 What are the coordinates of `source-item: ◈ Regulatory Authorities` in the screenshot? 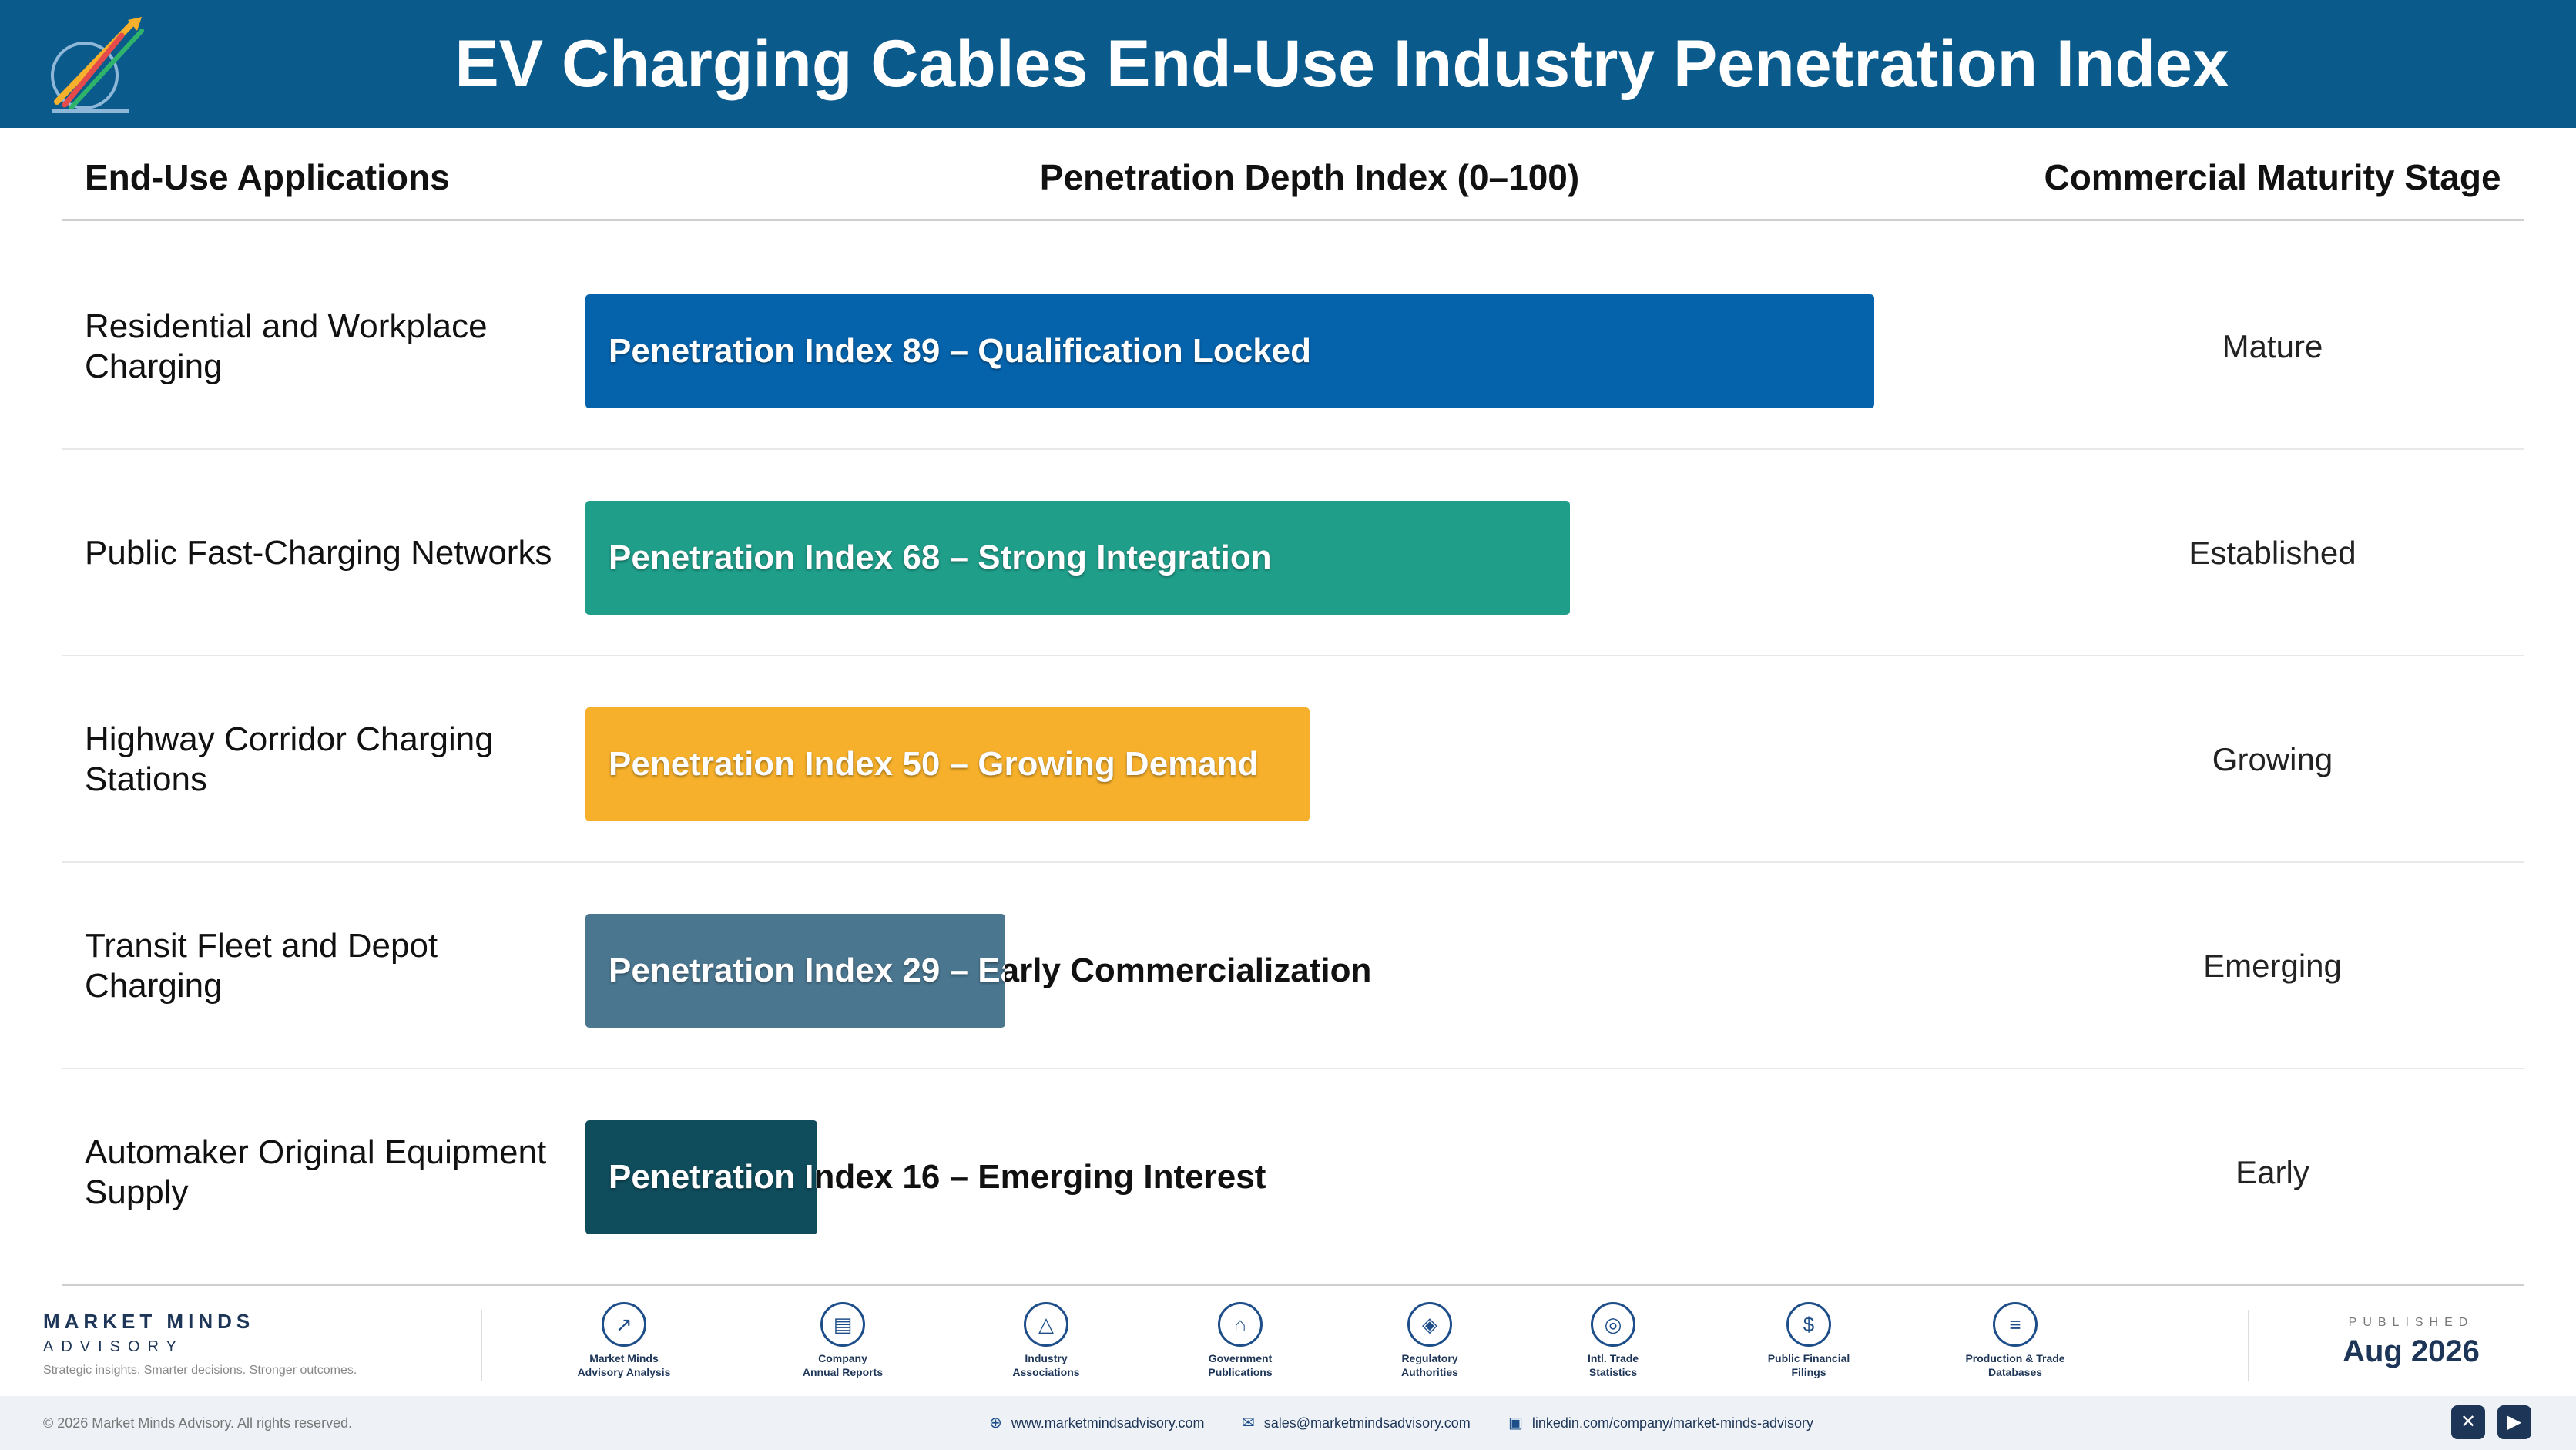 It's located at (1429, 1340).